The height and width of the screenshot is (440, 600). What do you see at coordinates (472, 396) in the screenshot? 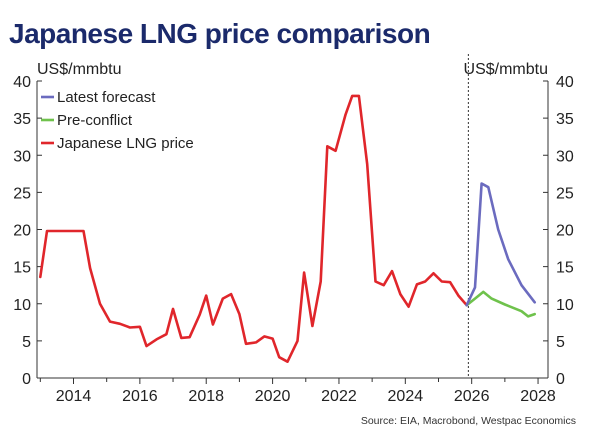
I see `x-tick-label: 2026` at bounding box center [472, 396].